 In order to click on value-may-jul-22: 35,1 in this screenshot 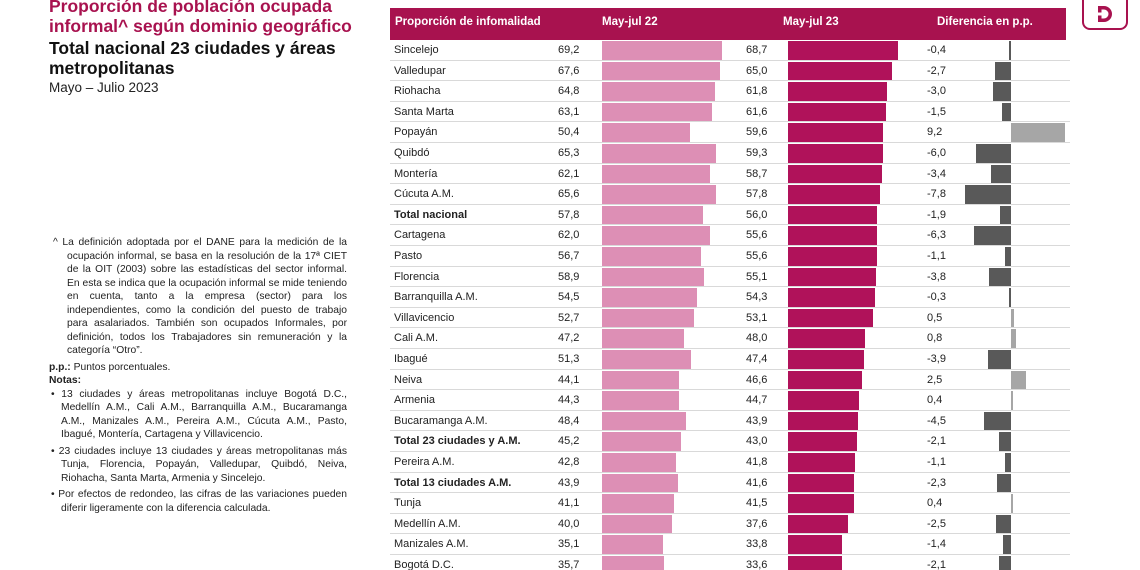, I will do `click(569, 544)`.